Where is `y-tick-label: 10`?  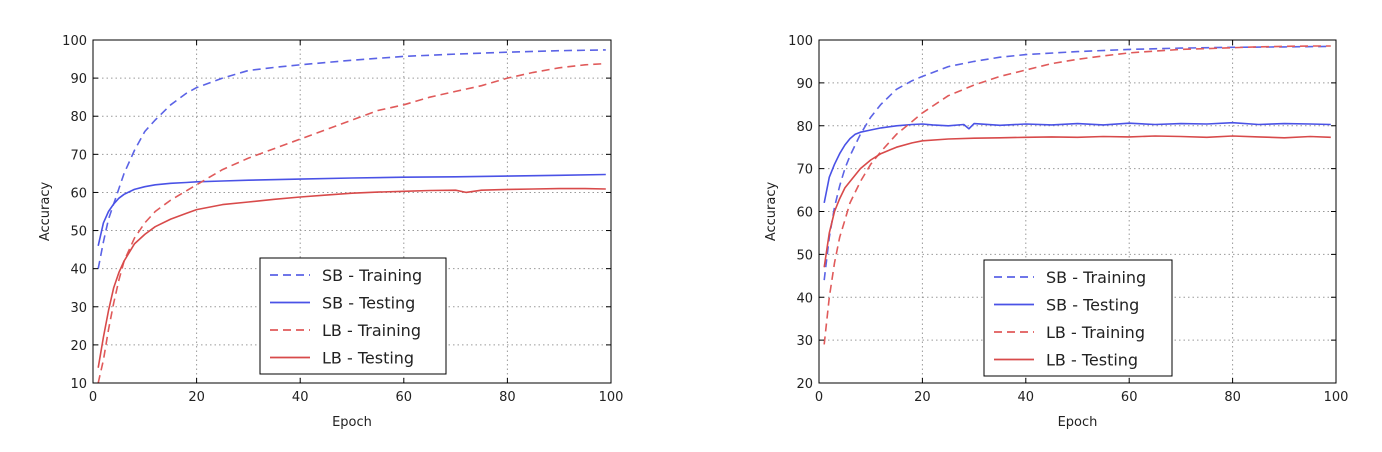 y-tick-label: 10 is located at coordinates (78, 384).